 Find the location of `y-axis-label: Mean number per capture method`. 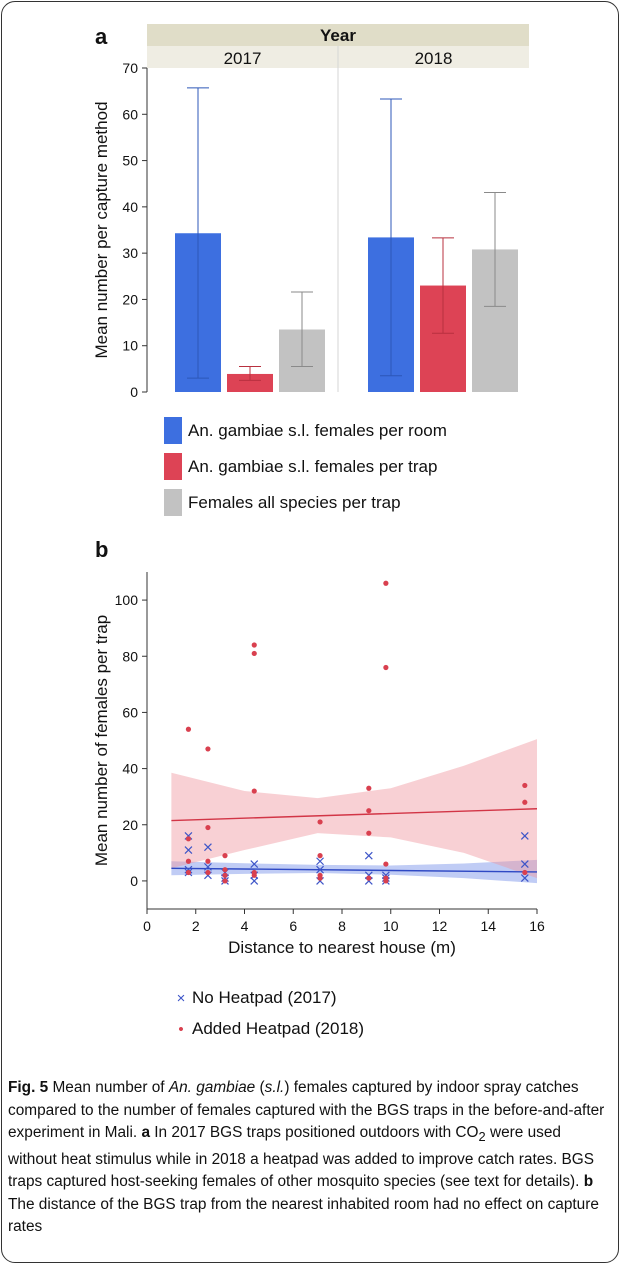

y-axis-label: Mean number per capture method is located at coordinates (101, 229).